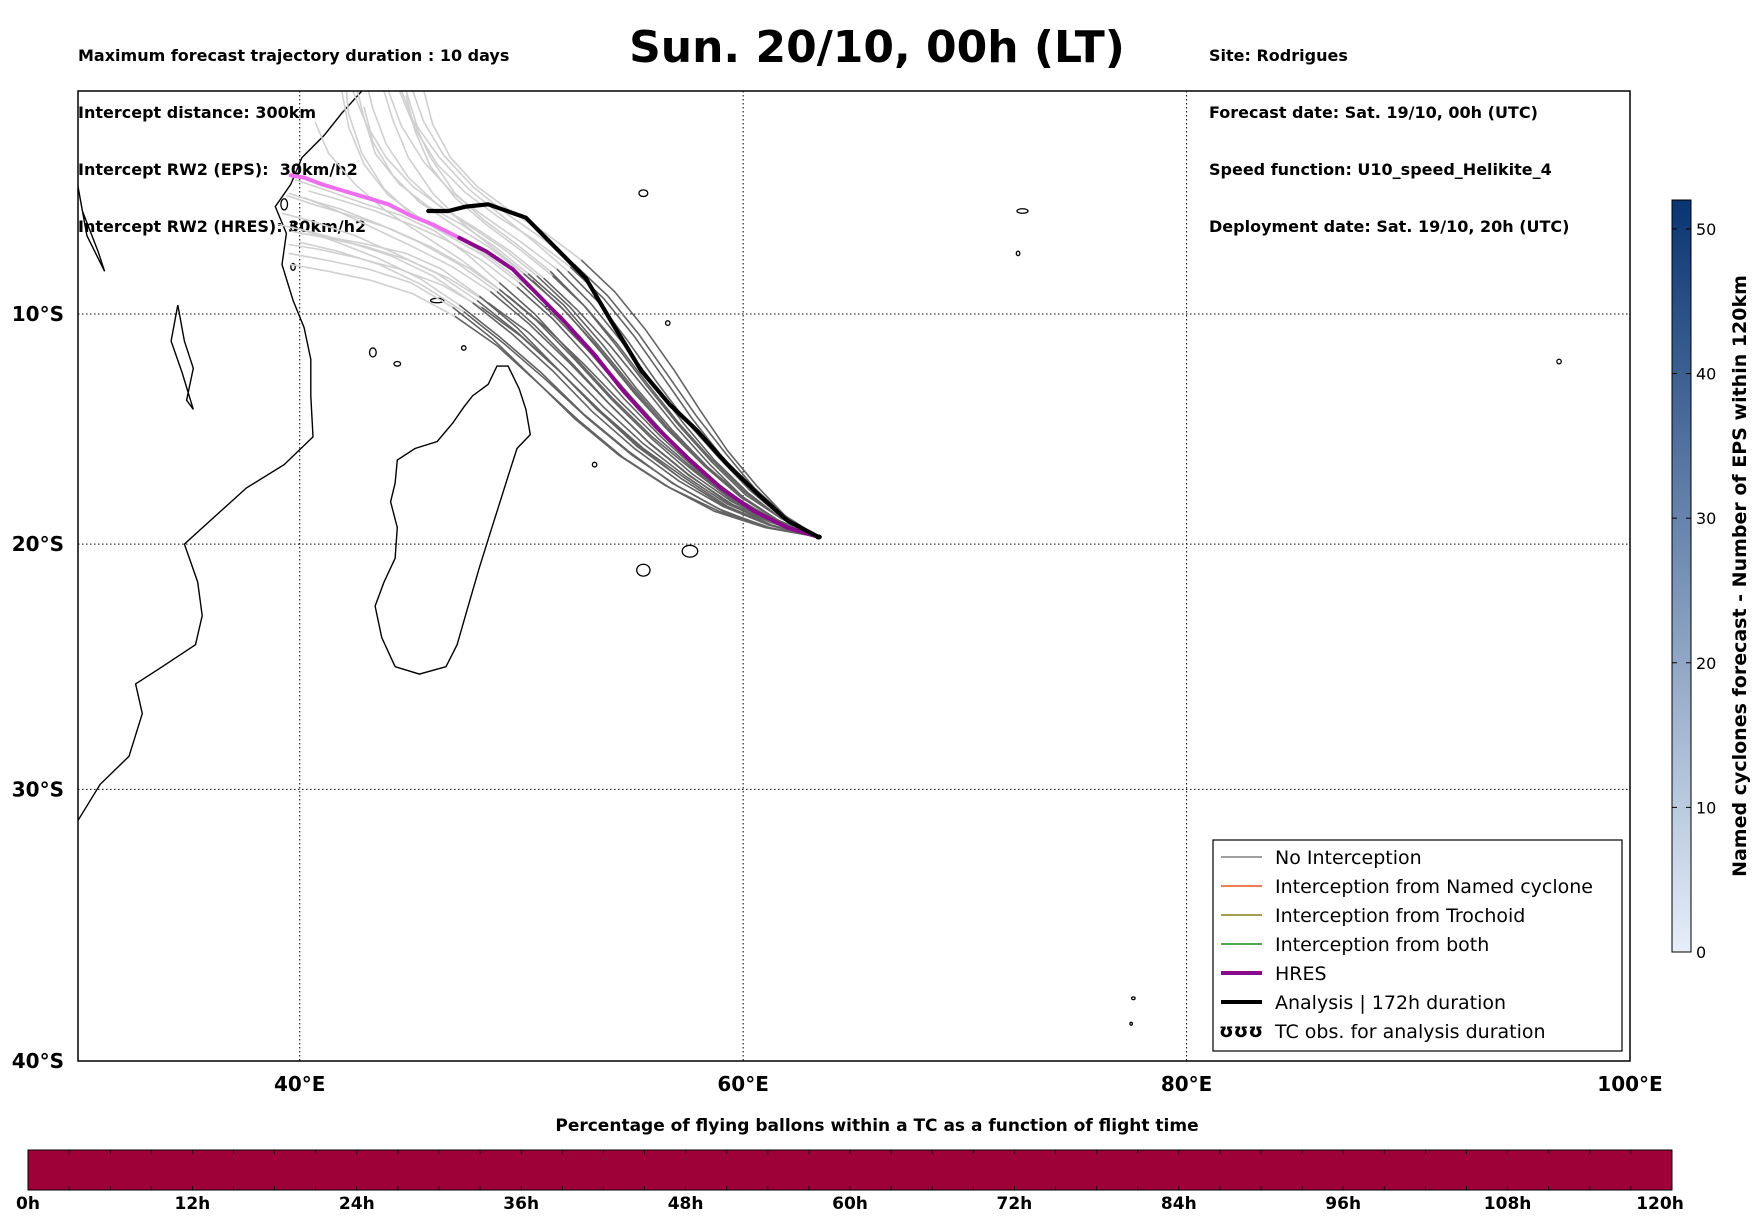  What do you see at coordinates (1382, 945) in the screenshot?
I see `legend-label: Interception from both` at bounding box center [1382, 945].